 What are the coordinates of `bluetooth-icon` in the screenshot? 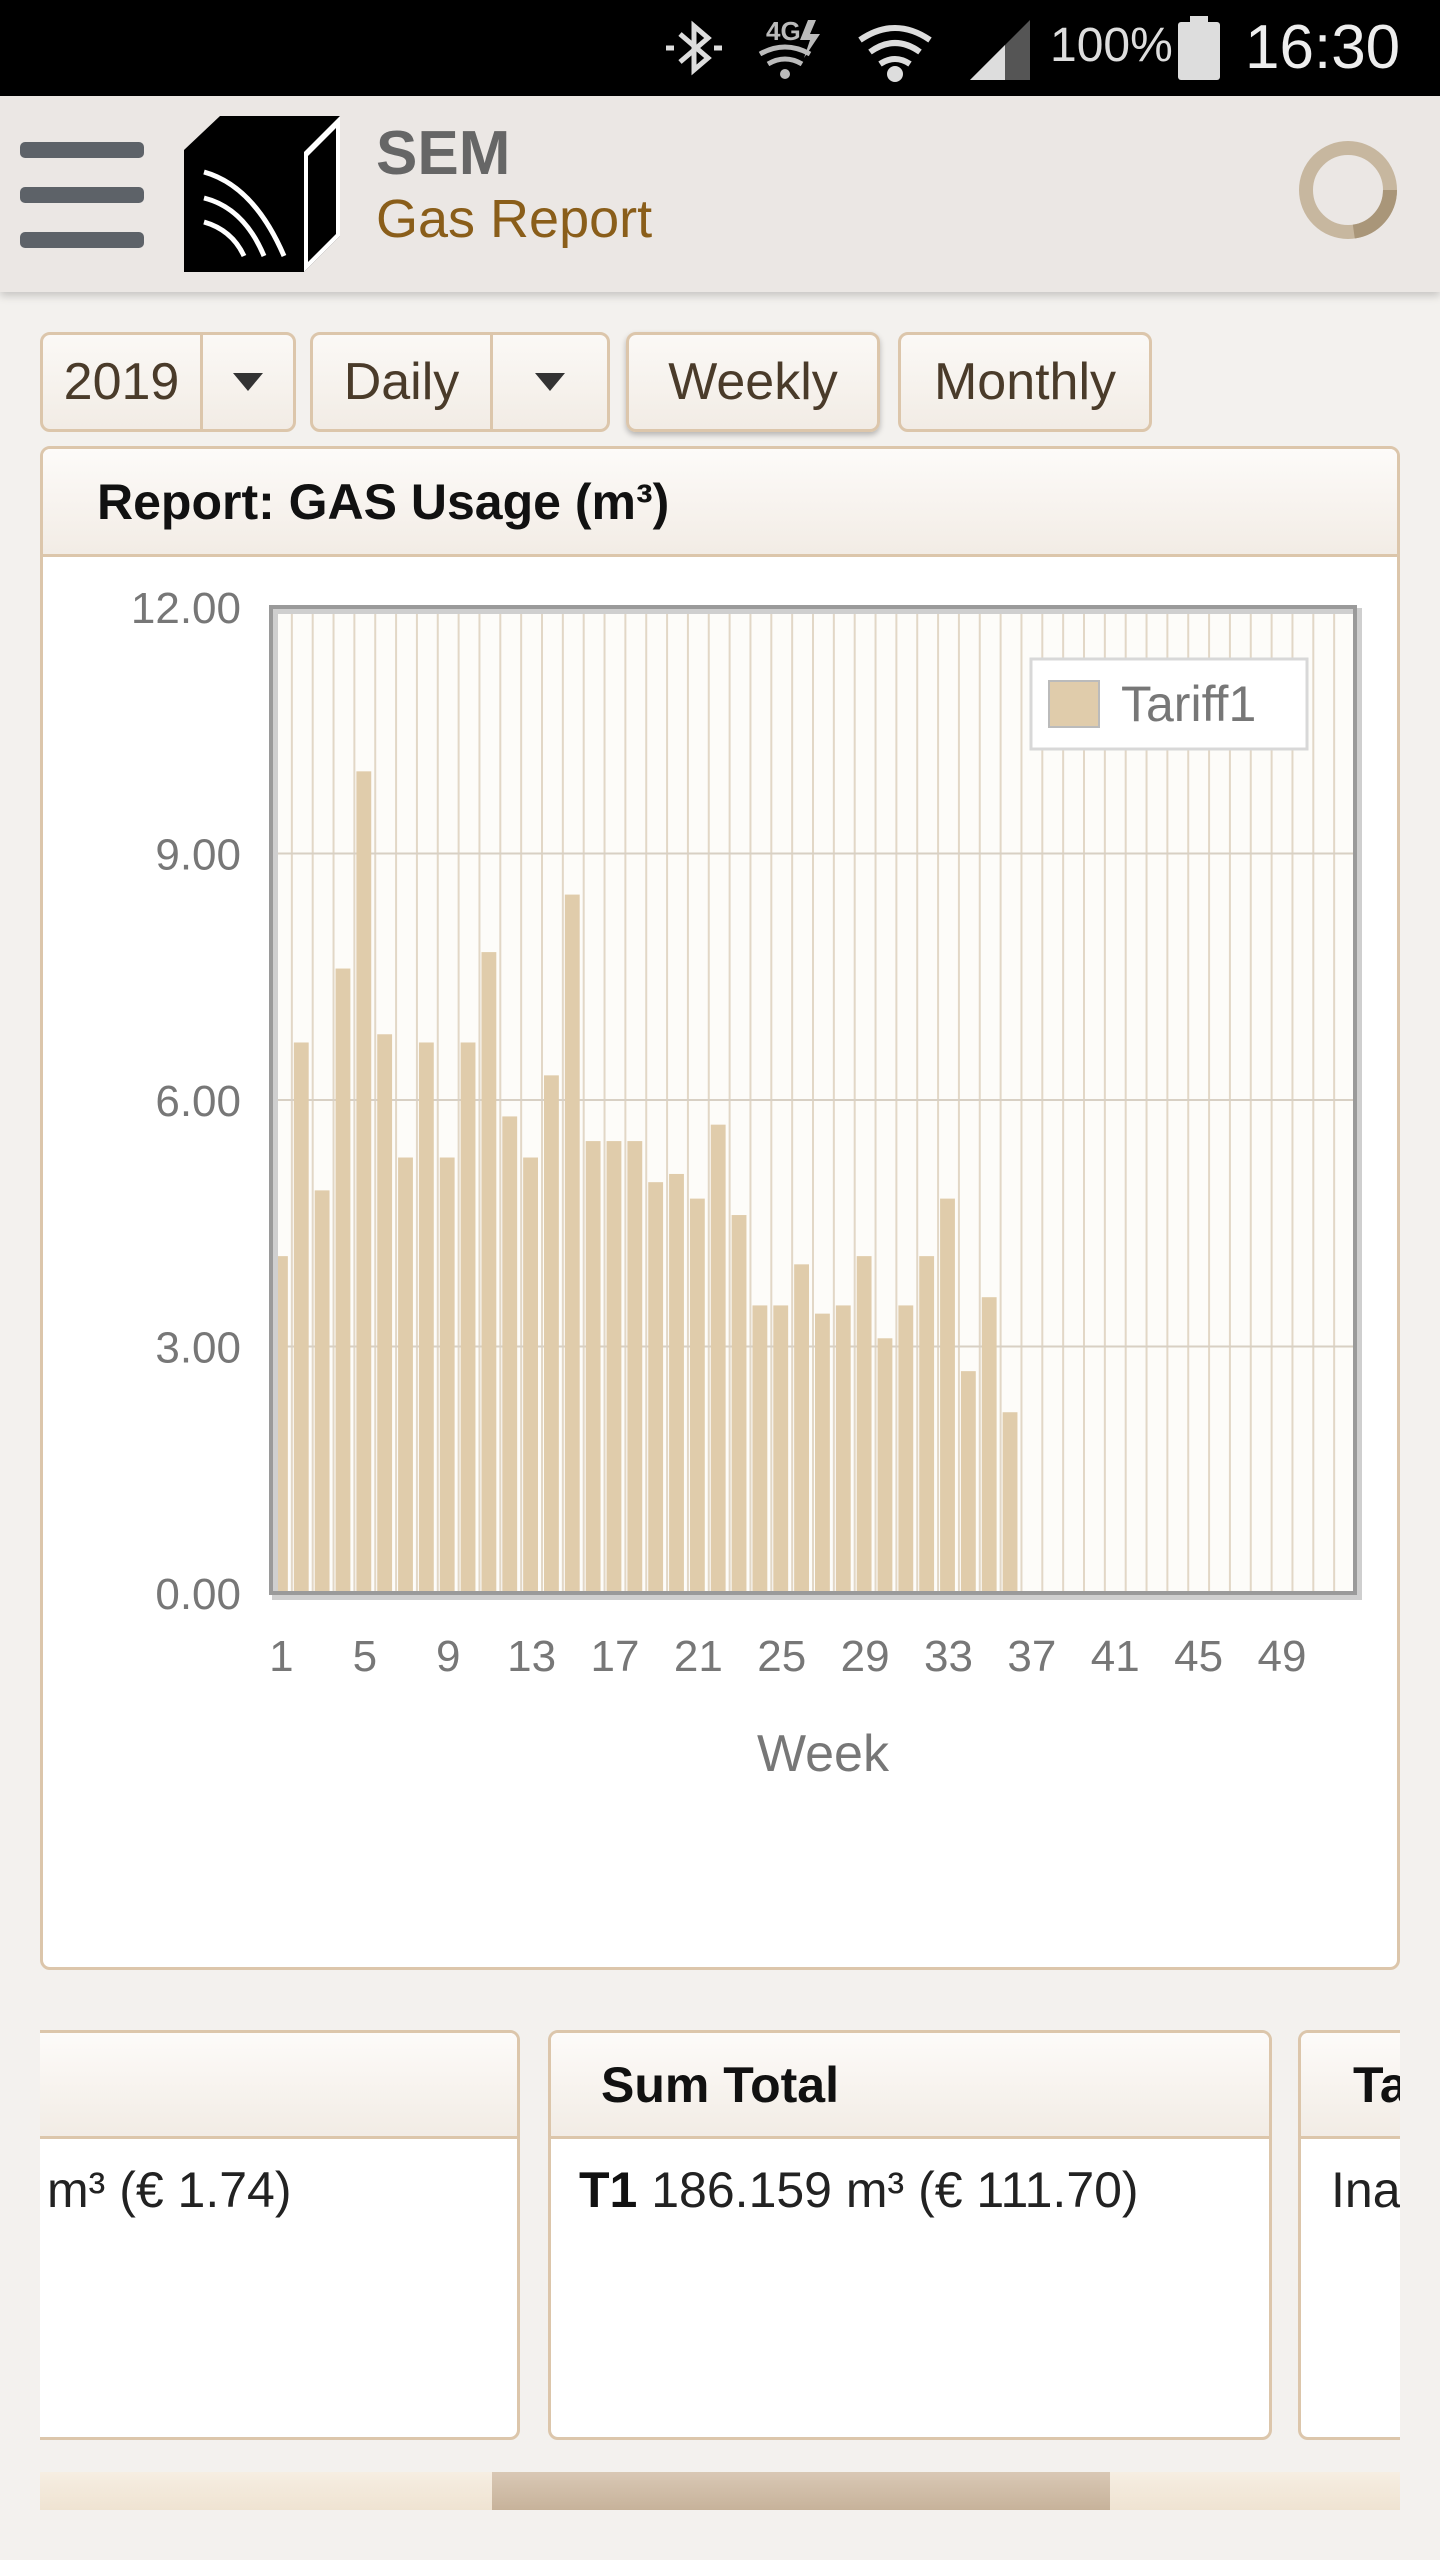 It's located at (694, 48).